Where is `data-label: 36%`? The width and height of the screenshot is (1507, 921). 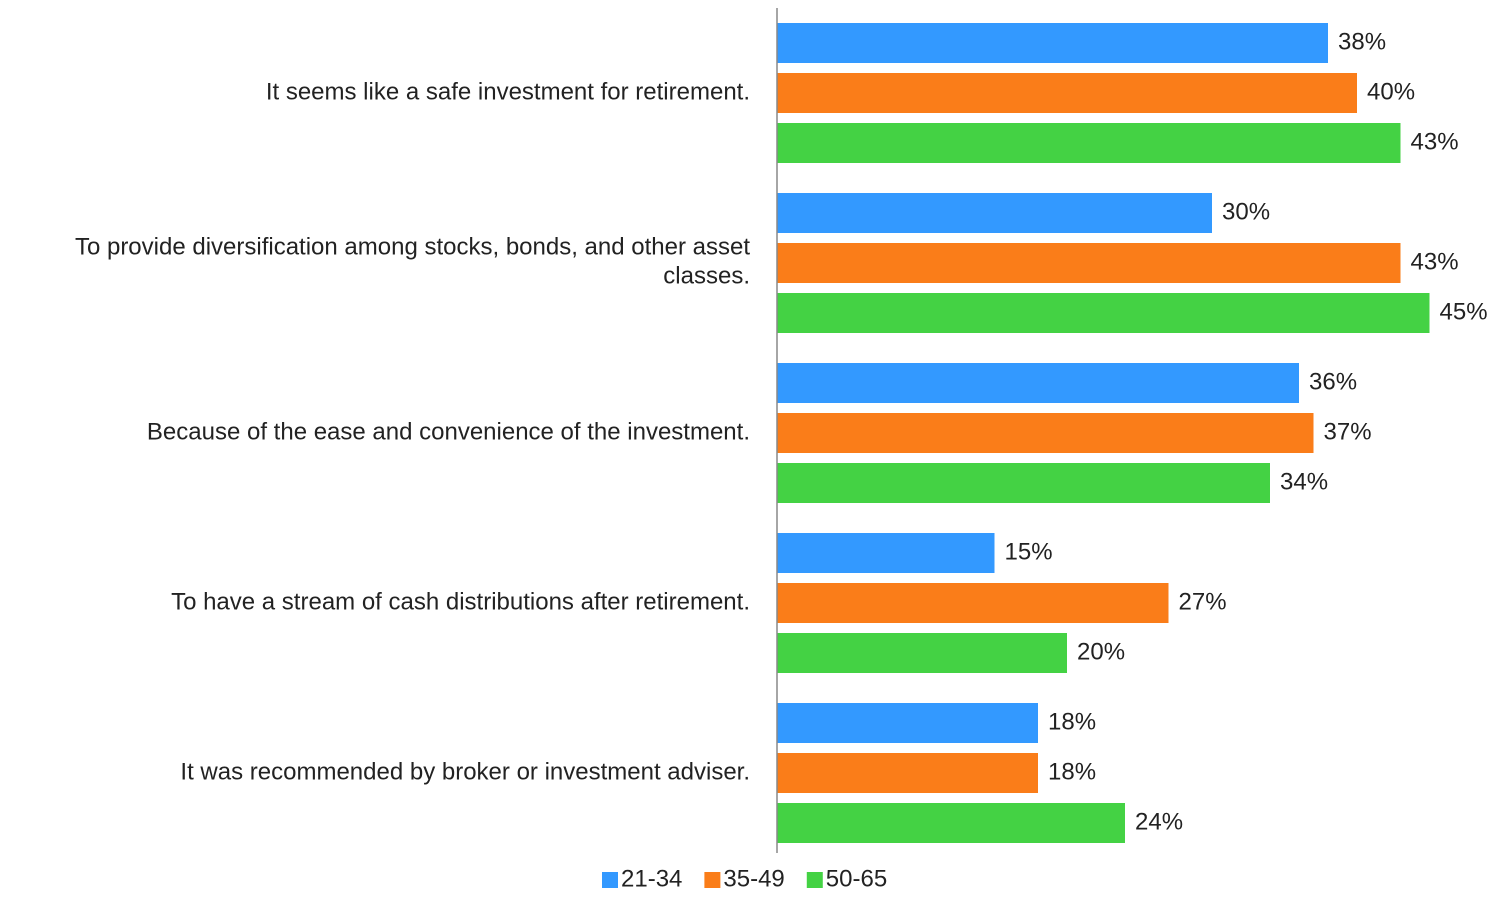
data-label: 36% is located at coordinates (1333, 381).